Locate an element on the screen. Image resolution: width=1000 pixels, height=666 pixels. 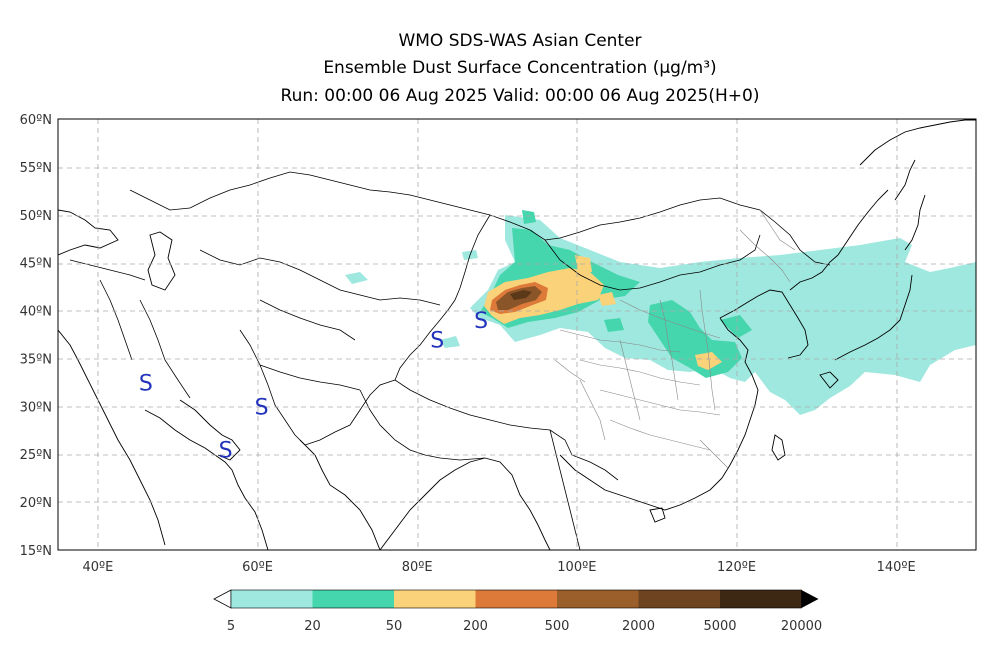
legend-label: 500 is located at coordinates (557, 626).